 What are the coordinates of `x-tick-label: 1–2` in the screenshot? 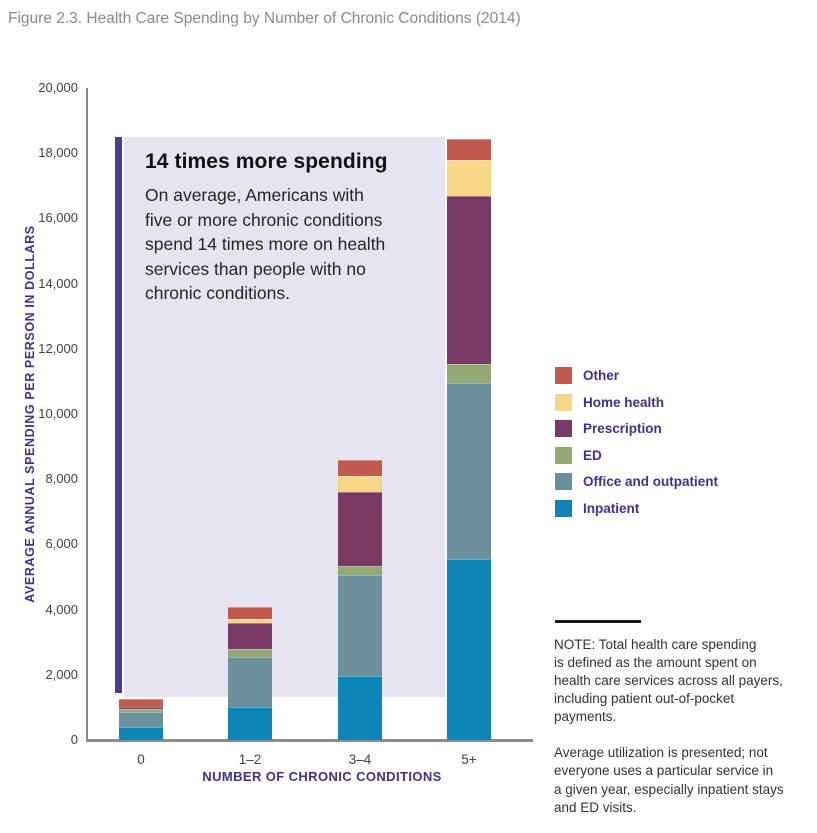 It's located at (250, 759).